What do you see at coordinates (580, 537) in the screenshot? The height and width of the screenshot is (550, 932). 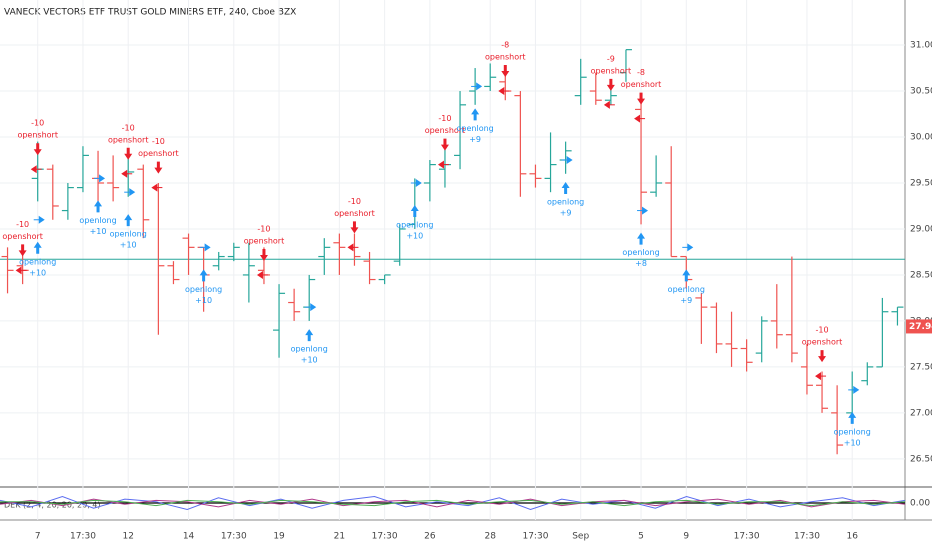 I see `x-tick-label: Sep` at bounding box center [580, 537].